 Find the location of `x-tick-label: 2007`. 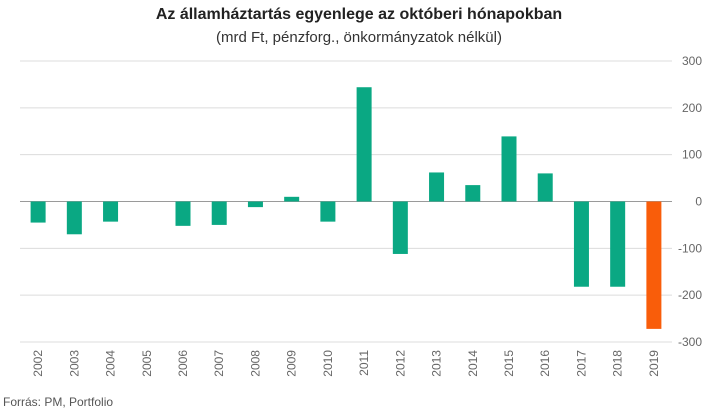

x-tick-label: 2007 is located at coordinates (219, 363).